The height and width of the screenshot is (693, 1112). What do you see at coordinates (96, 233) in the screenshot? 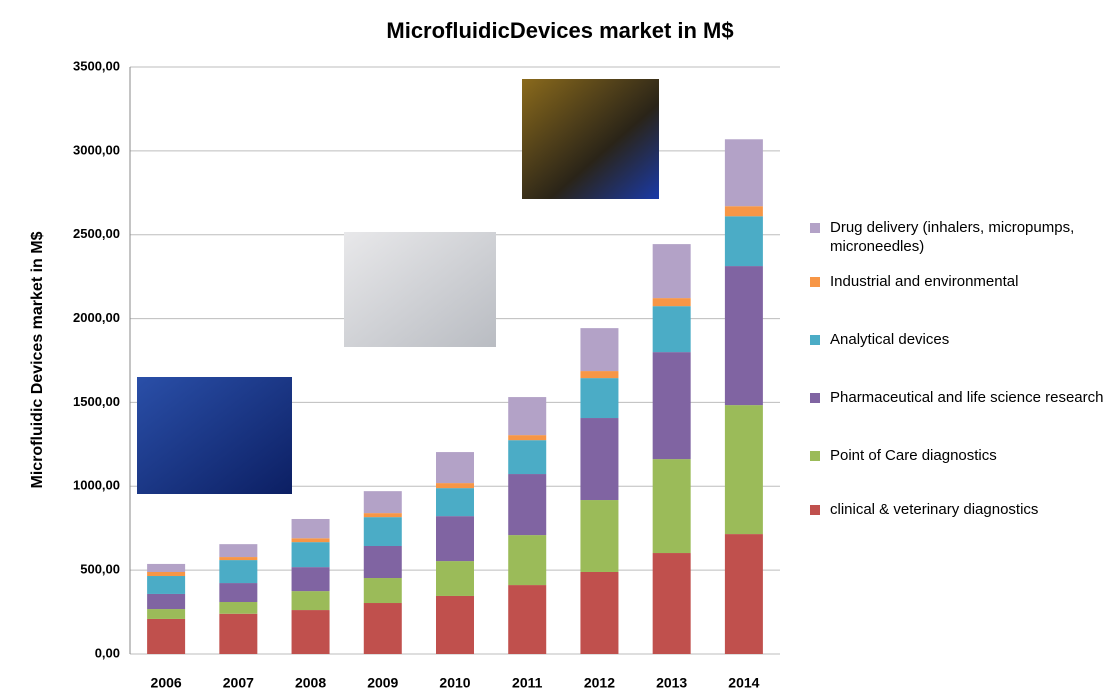
I see `y-tick-label: 2500,00` at bounding box center [96, 233].